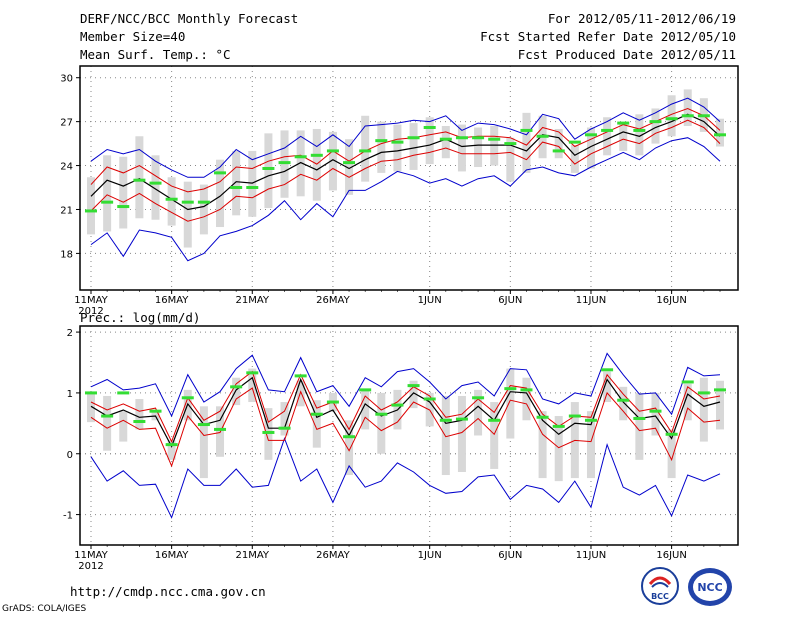 Image resolution: width=800 pixels, height=618 pixels. Describe the element at coordinates (70, 455) in the screenshot. I see `y-tick-label: 0` at that location.